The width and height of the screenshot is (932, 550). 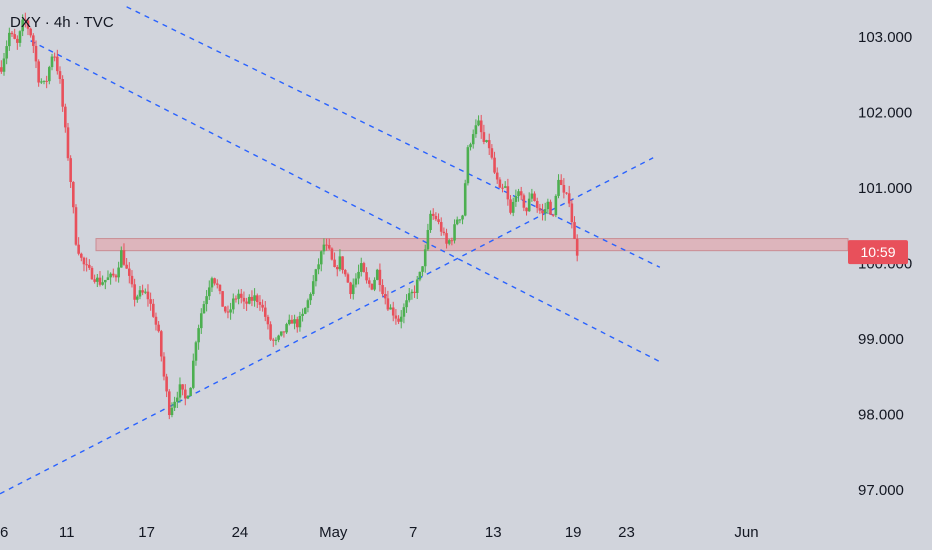 I want to click on support-zone-layer, so click(x=472, y=245).